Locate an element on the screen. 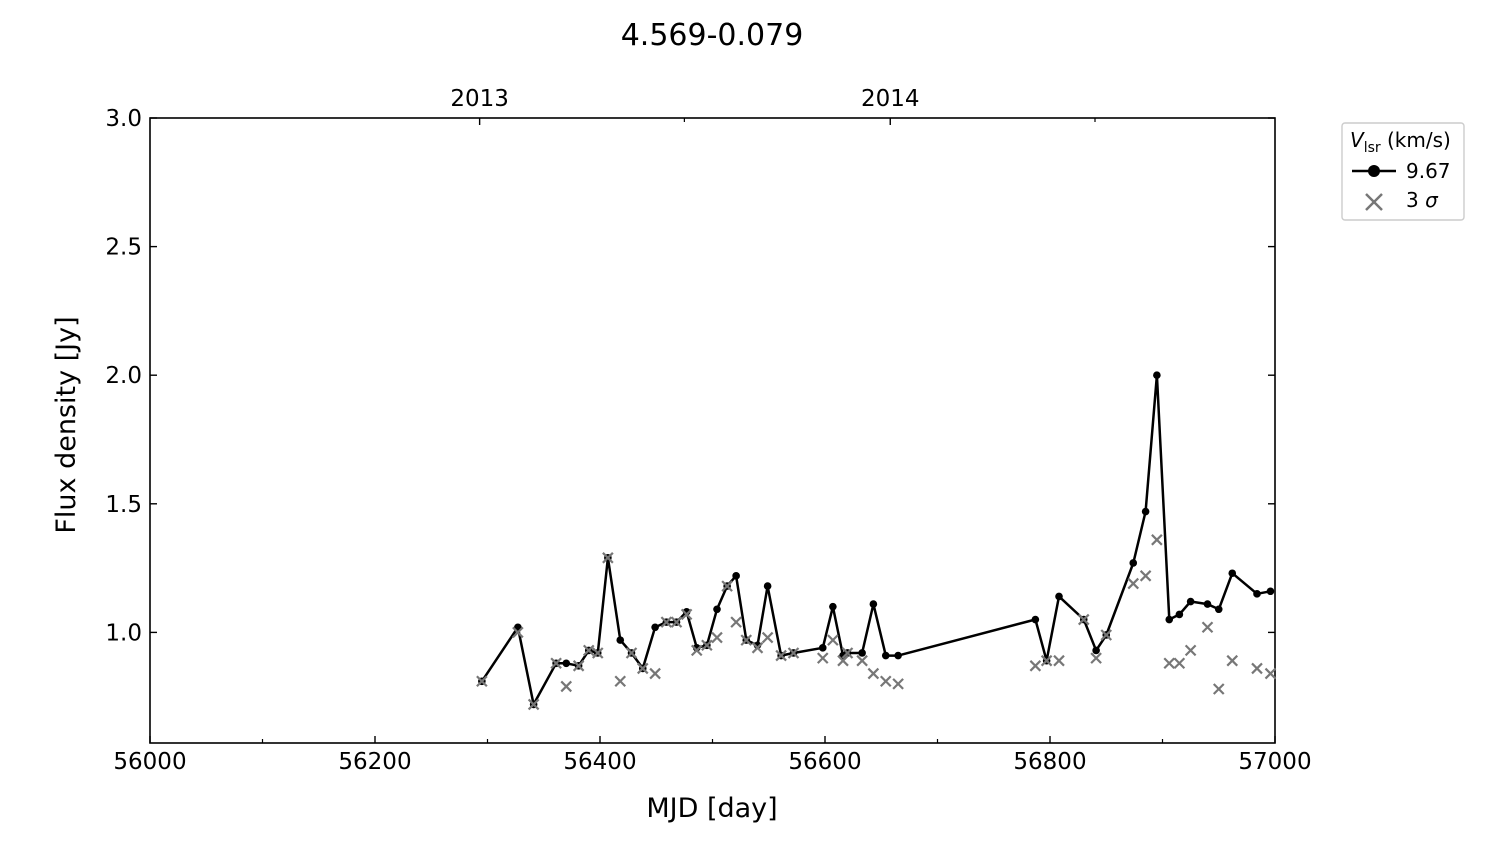  legend-sigma-symbol: σ is located at coordinates (1432, 200).